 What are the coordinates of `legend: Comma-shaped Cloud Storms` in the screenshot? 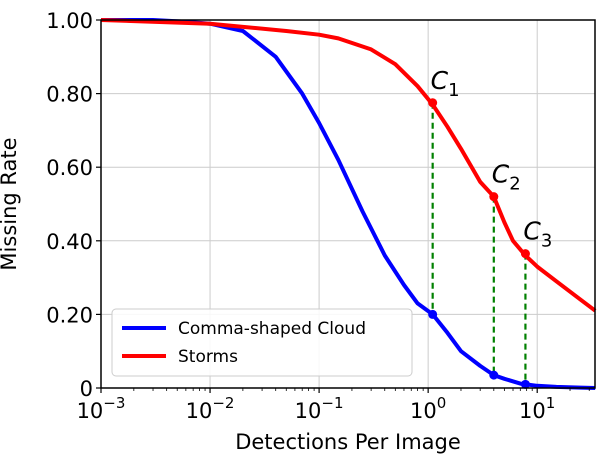 It's located at (262, 342).